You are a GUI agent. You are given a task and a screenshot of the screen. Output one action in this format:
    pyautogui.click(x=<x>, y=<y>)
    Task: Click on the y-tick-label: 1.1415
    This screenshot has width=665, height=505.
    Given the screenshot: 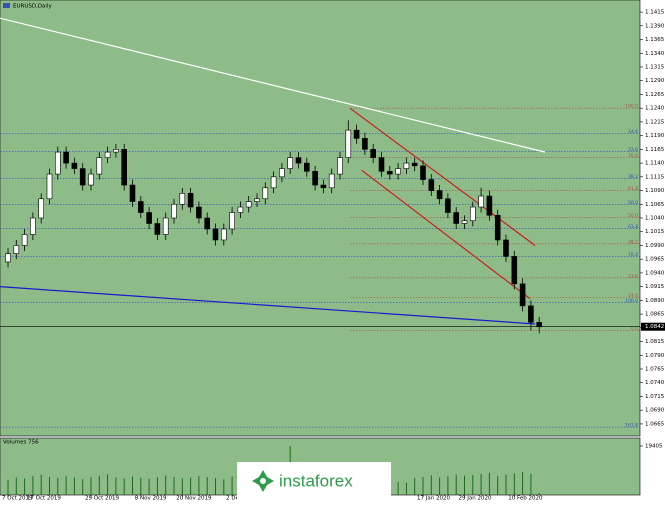 What is the action you would take?
    pyautogui.click(x=655, y=13)
    